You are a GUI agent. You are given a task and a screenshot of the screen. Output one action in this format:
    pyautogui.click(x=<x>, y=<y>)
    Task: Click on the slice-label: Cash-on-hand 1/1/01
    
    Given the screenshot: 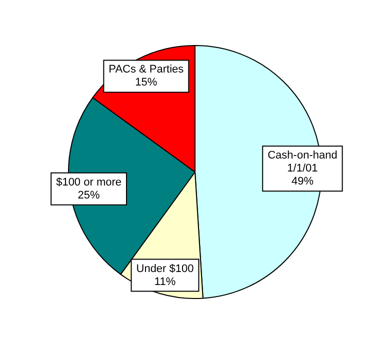 What is the action you would take?
    pyautogui.click(x=303, y=162)
    